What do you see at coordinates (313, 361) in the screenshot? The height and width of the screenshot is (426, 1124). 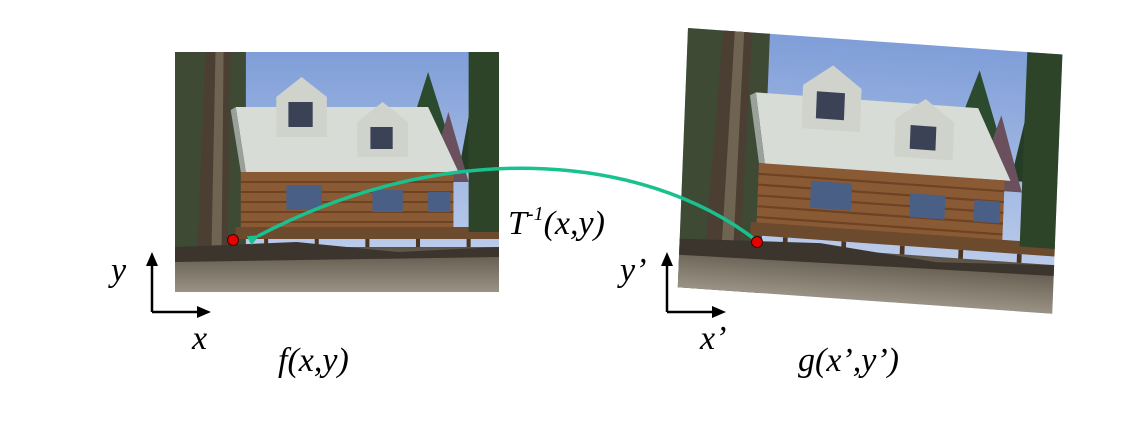 I see `source-caption: f(x,y)` at bounding box center [313, 361].